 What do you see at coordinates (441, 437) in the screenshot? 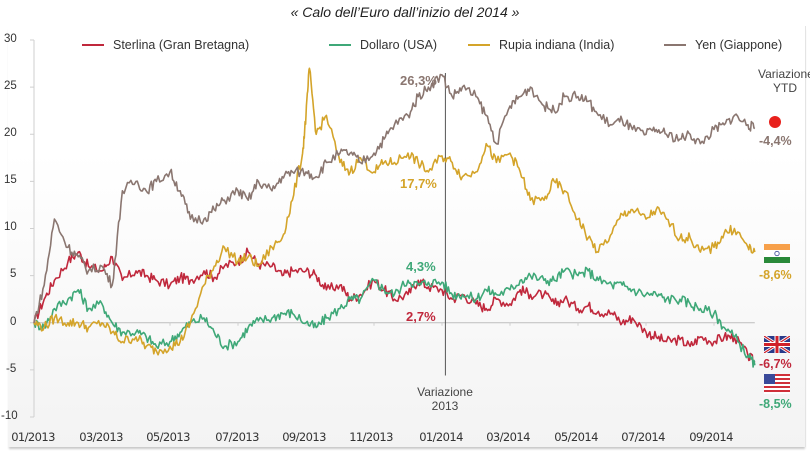
I see `x-tick-label: 01/2014` at bounding box center [441, 437].